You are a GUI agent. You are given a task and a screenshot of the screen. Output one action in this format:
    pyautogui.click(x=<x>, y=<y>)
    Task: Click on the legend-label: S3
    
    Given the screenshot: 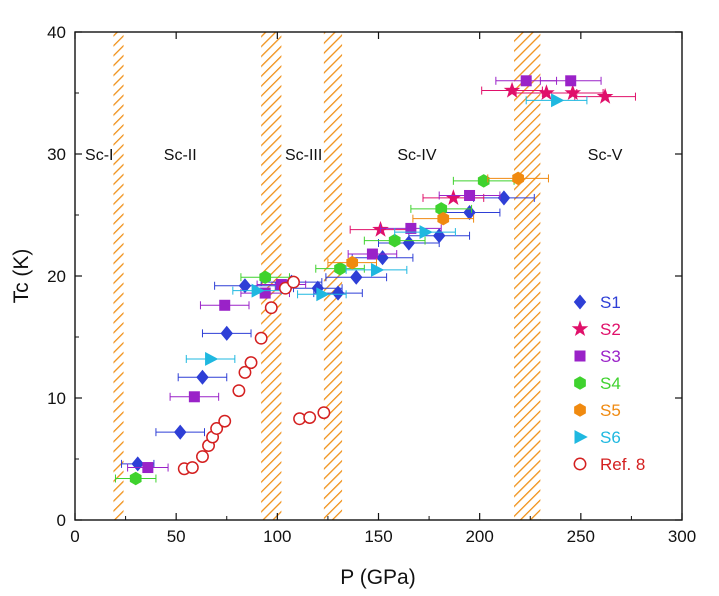 What is the action you would take?
    pyautogui.click(x=610, y=356)
    